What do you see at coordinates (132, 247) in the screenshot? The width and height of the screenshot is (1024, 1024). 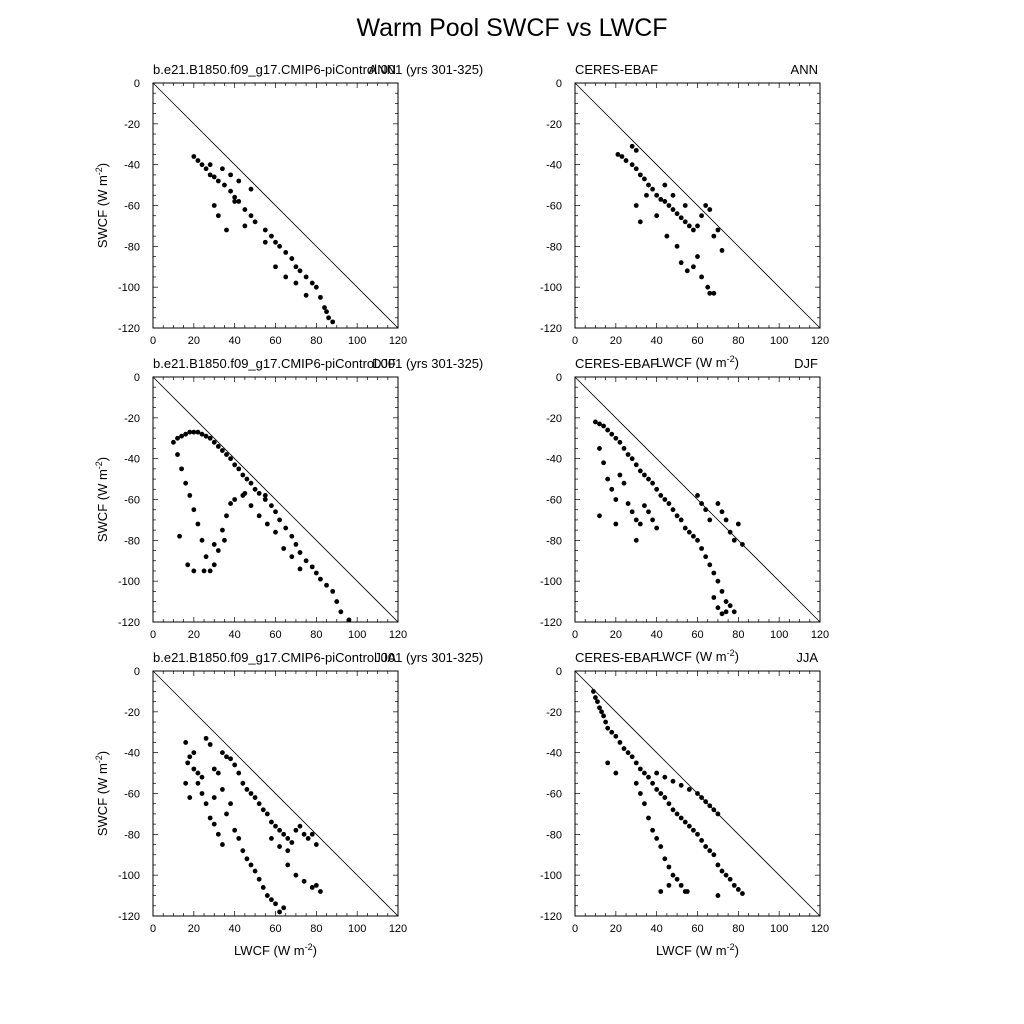 I see `y-tick-label: -80` at bounding box center [132, 247].